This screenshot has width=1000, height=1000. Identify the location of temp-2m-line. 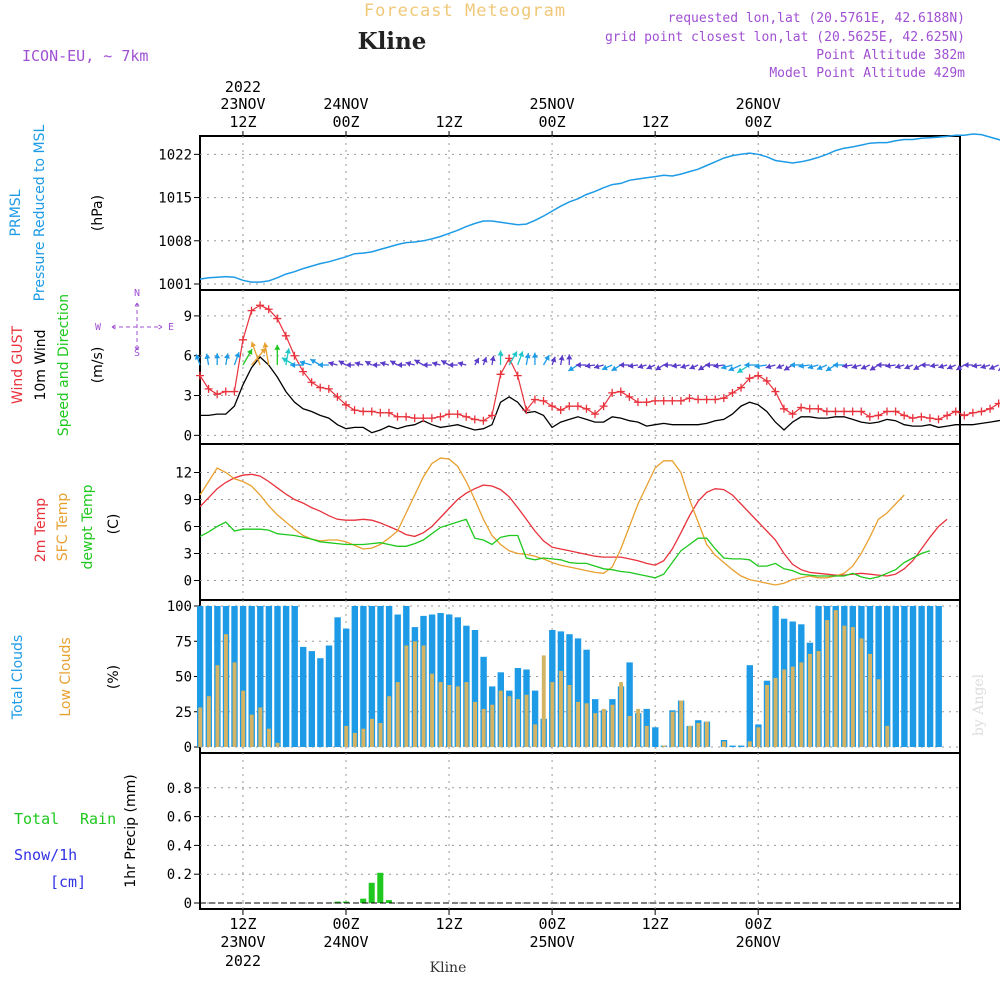
(573, 525).